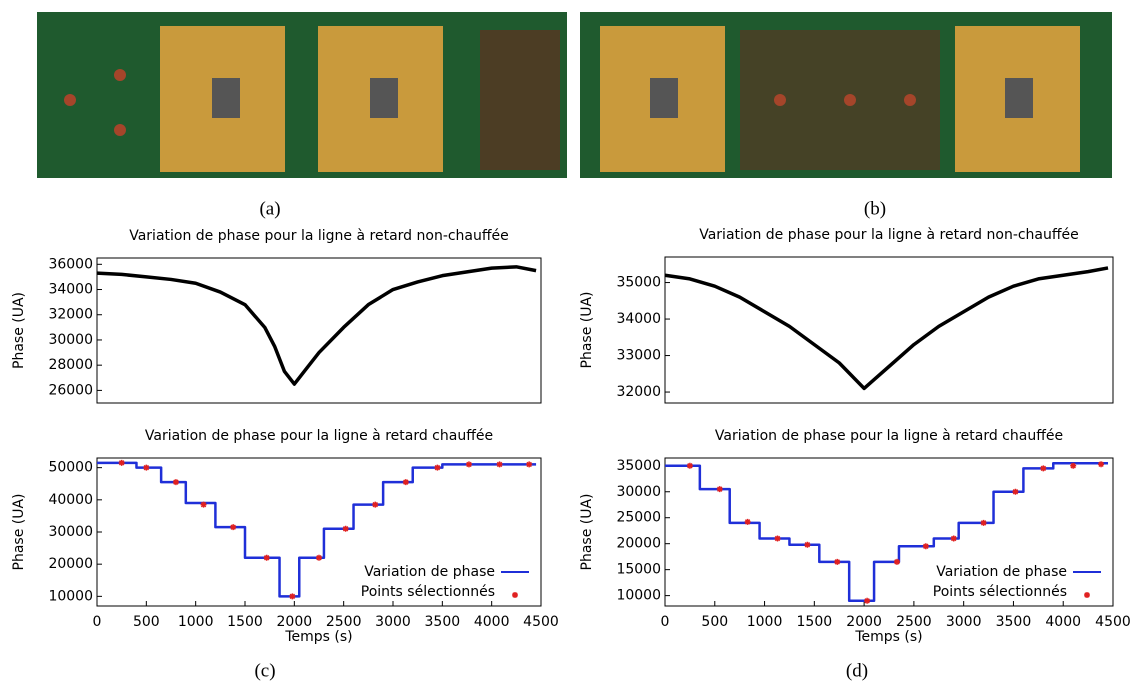 The image size is (1135, 687). I want to click on y-tick-label: 26000, so click(70, 390).